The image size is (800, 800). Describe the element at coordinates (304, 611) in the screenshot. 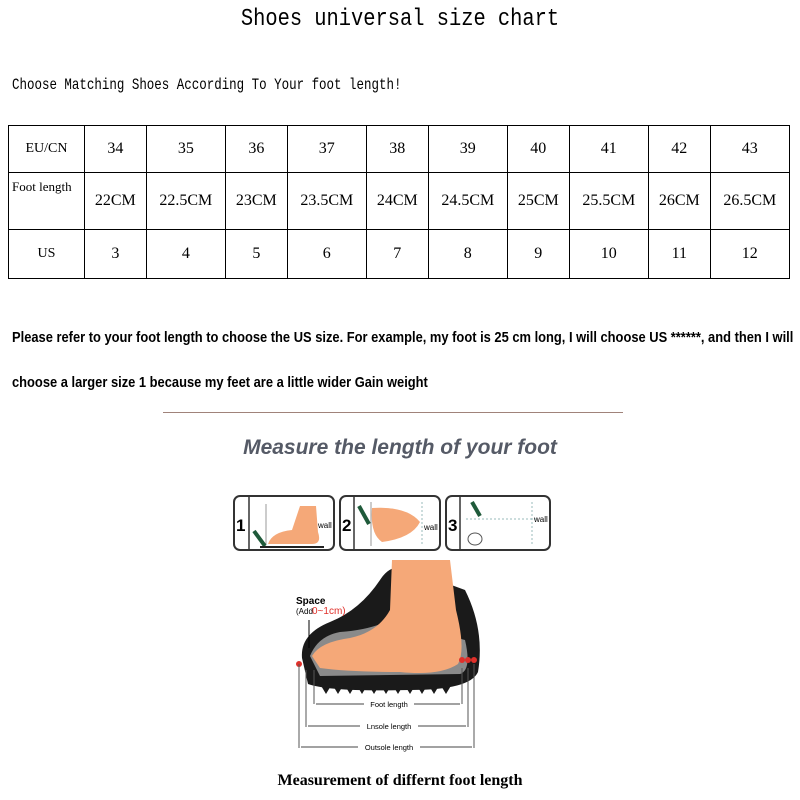

I see `add-label: (Add` at that location.